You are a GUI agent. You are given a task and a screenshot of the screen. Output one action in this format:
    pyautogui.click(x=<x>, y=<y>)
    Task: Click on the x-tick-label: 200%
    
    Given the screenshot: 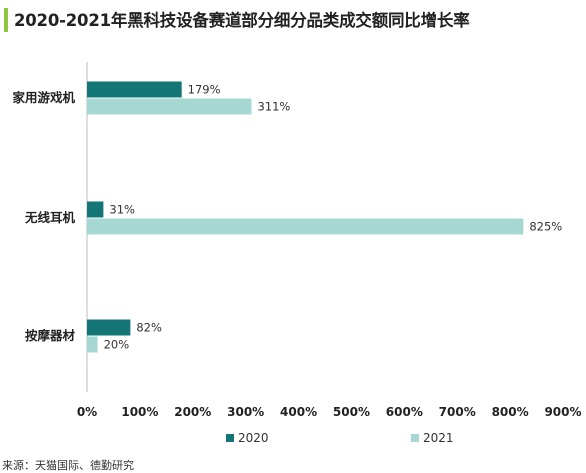 What is the action you would take?
    pyautogui.click(x=192, y=412)
    